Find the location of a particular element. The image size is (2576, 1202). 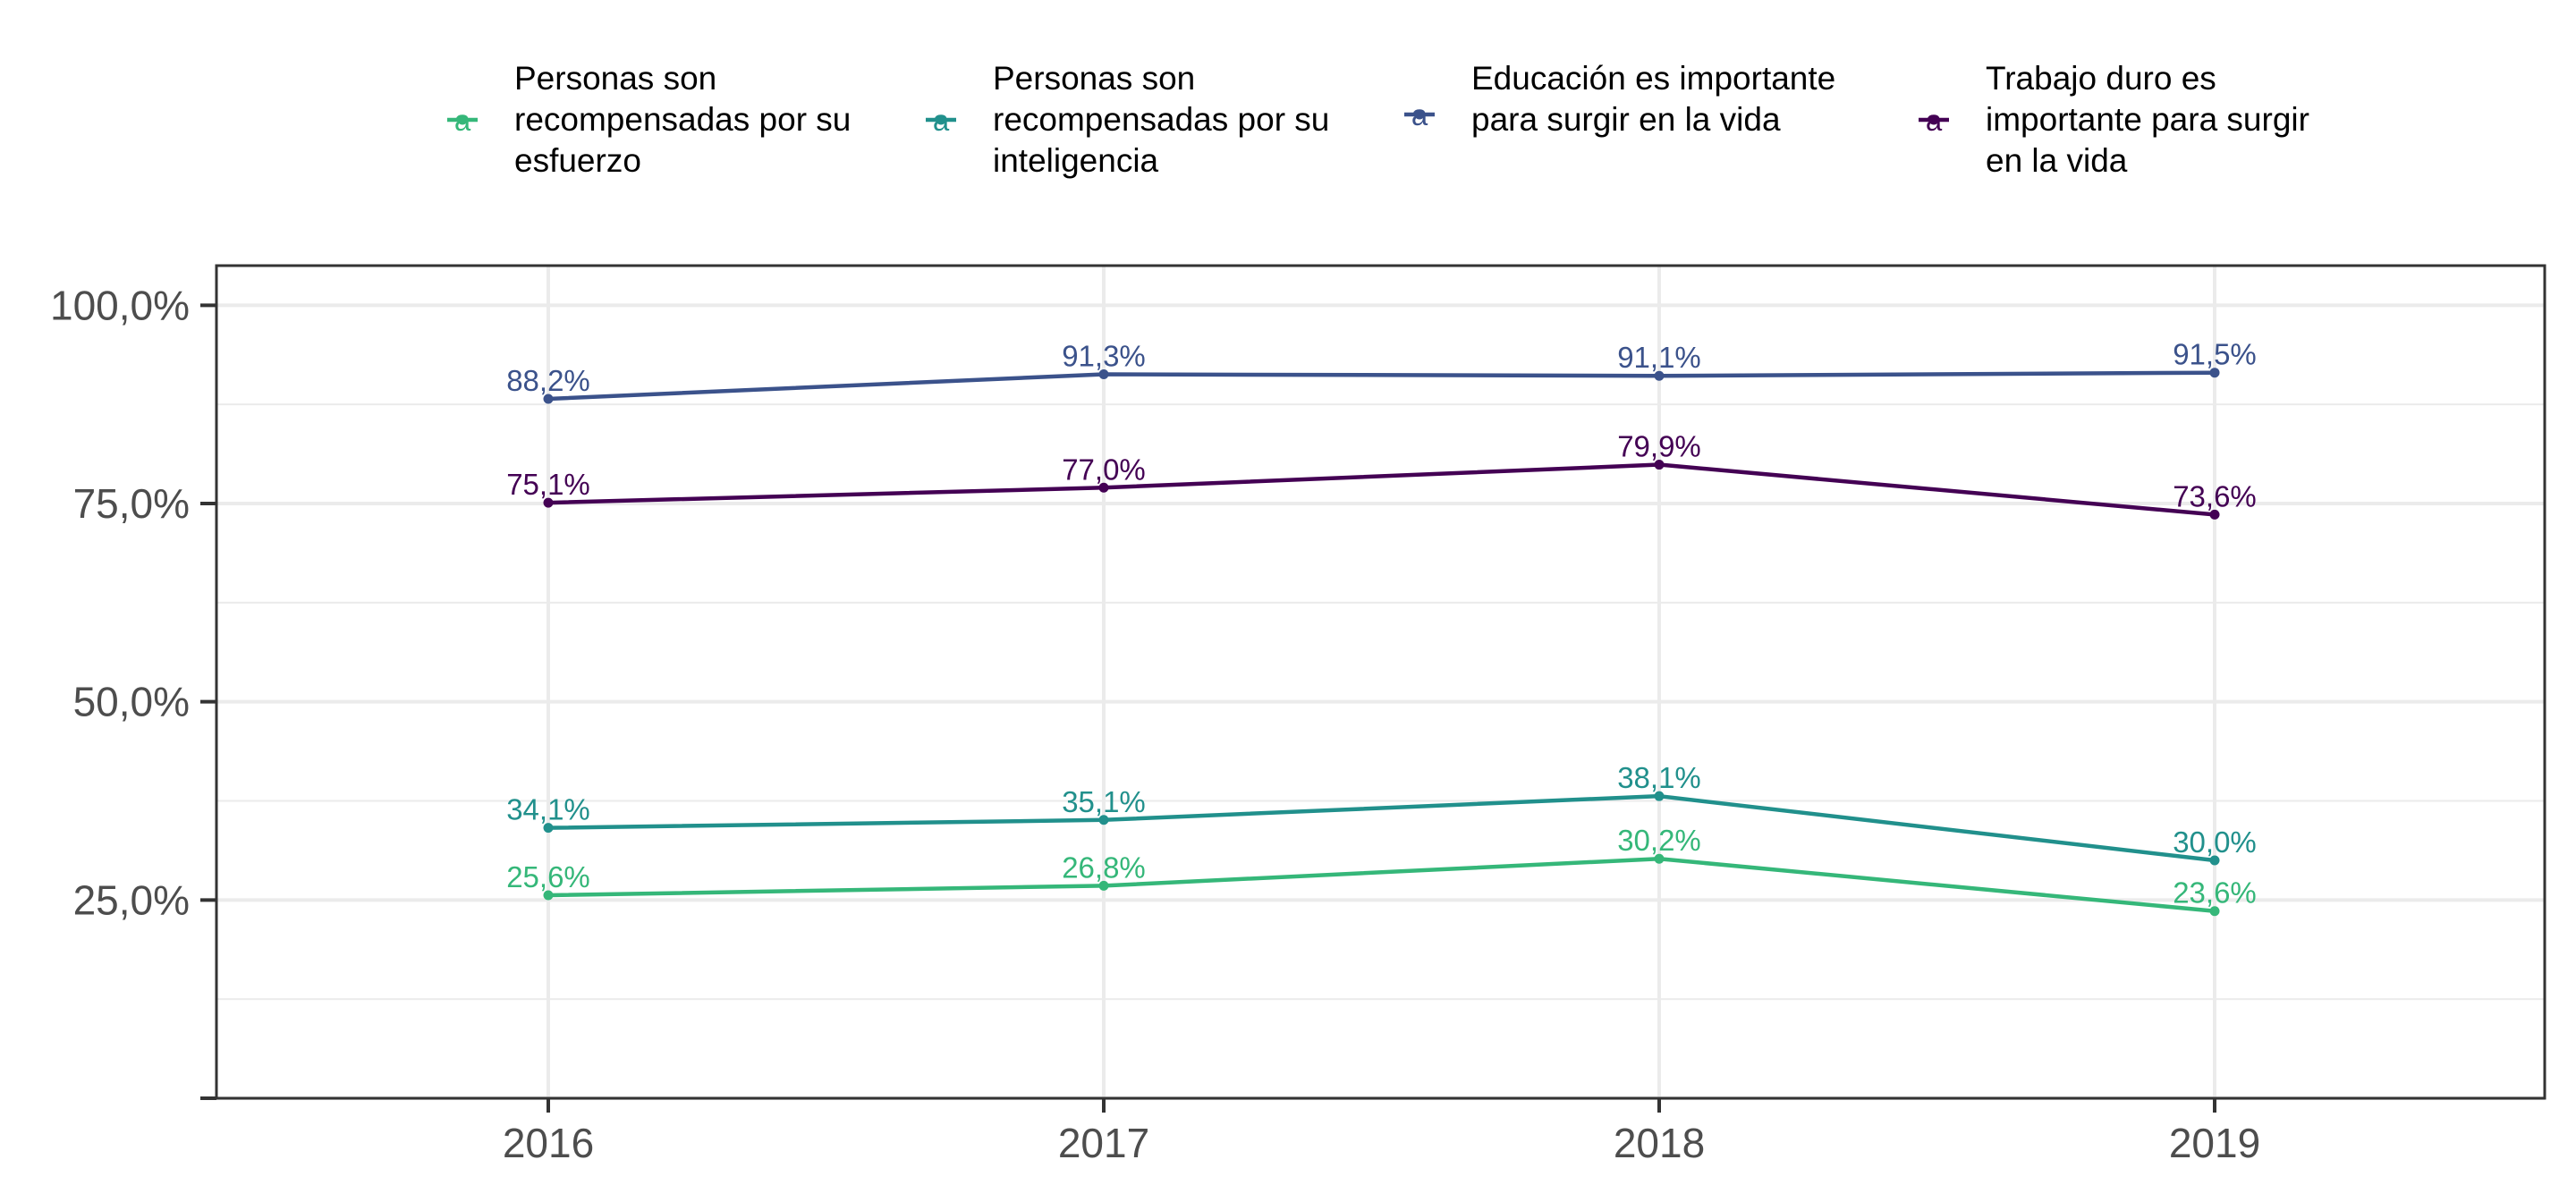

y-tick-label: 75,0% is located at coordinates (131, 503).